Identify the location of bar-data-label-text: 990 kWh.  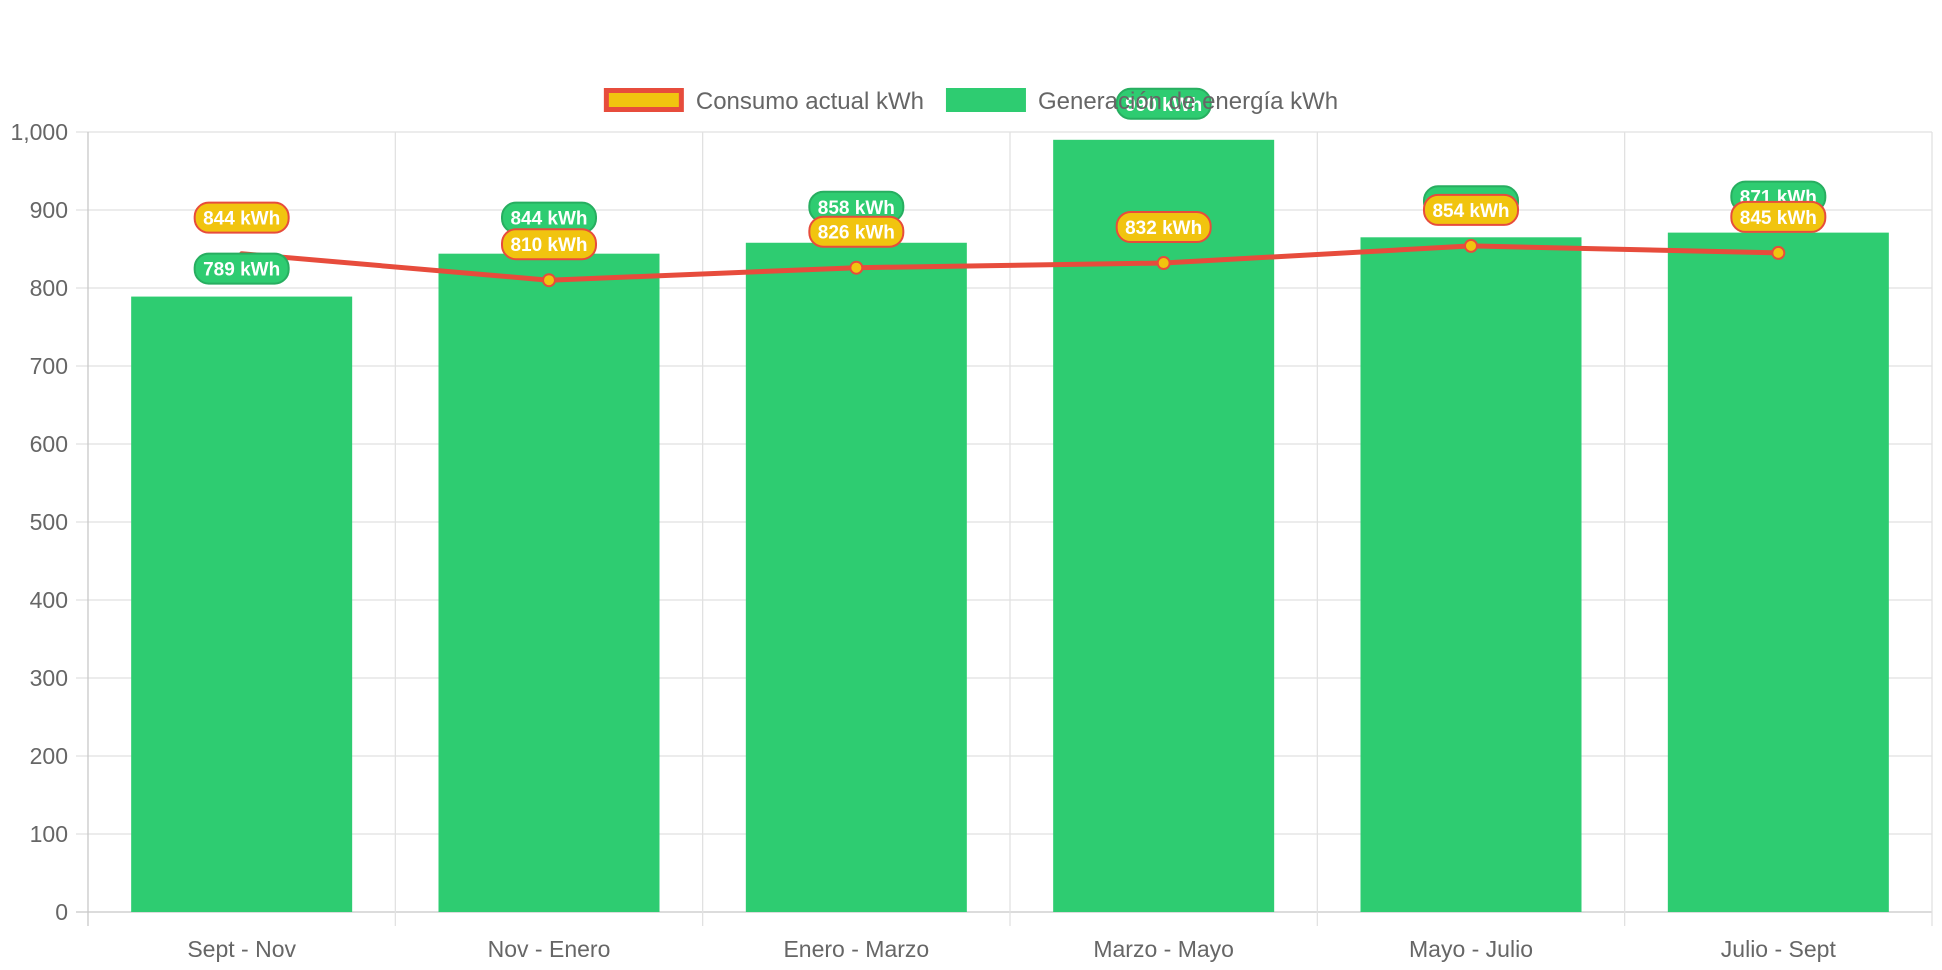
(1163, 105).